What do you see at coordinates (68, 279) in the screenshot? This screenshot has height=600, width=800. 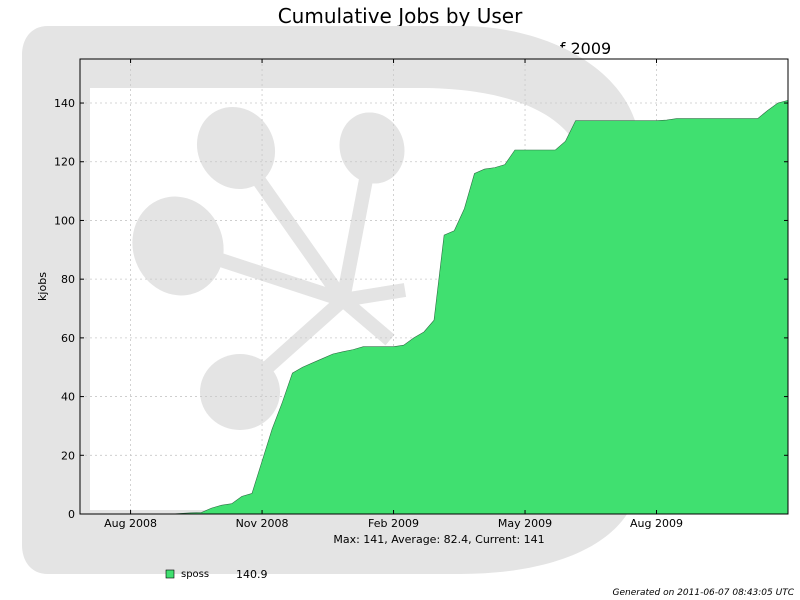 I see `y-tick-label: 80` at bounding box center [68, 279].